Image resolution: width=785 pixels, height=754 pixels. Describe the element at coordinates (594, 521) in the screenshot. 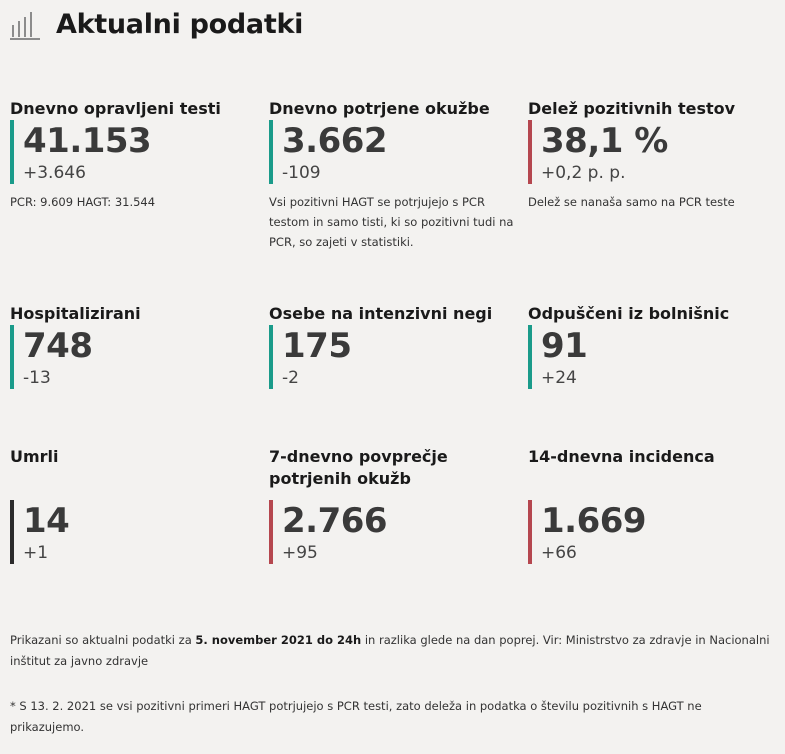

I see `stat-value: 1.669` at that location.